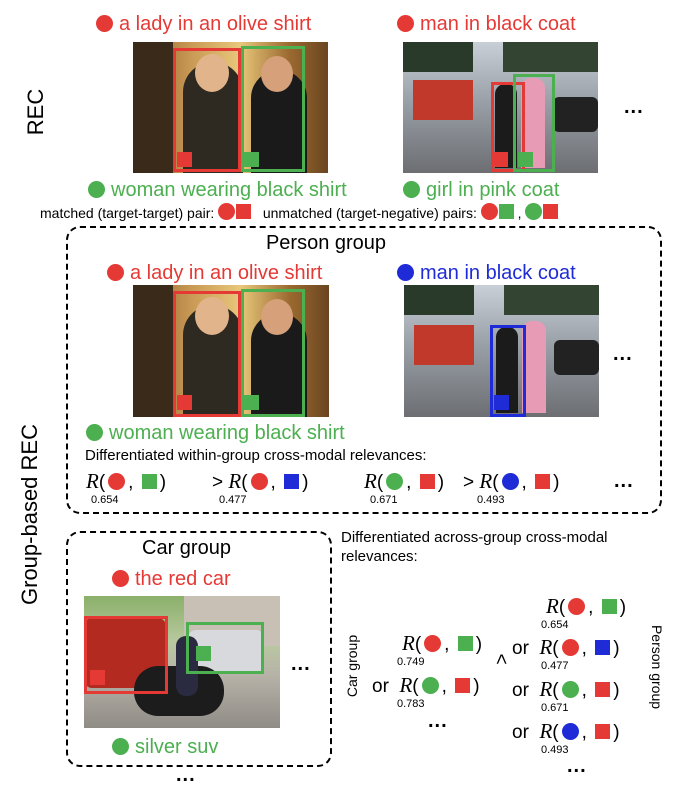  Describe the element at coordinates (502, 659) in the screenshot. I see `across-gt: >` at that location.